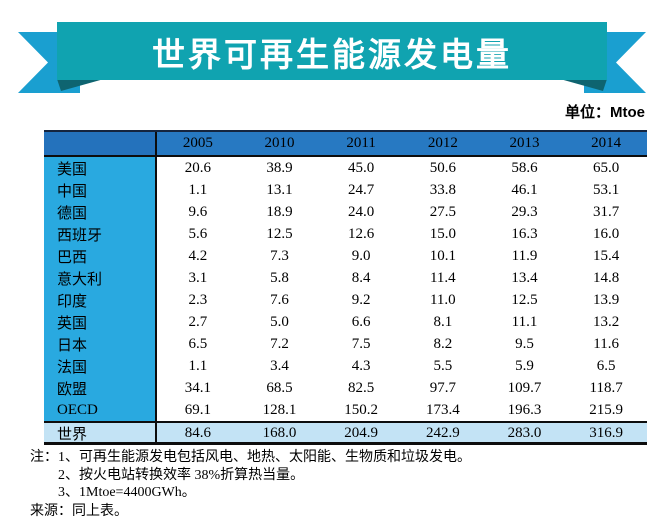  I want to click on value-cell: 16.3, so click(524, 234).